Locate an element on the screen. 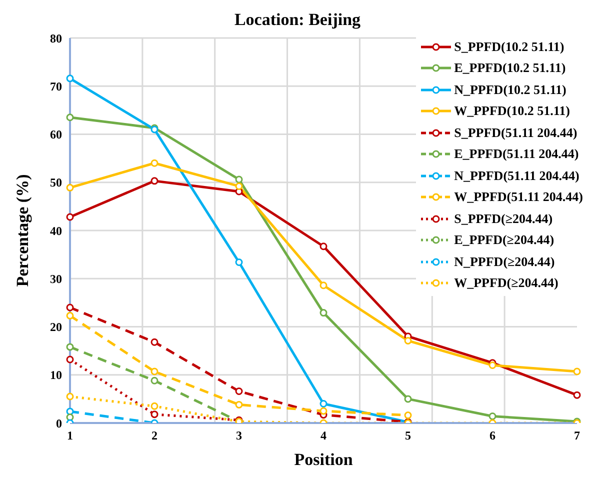 The height and width of the screenshot is (479, 595). y-tick-label: 20 is located at coordinates (56, 327).